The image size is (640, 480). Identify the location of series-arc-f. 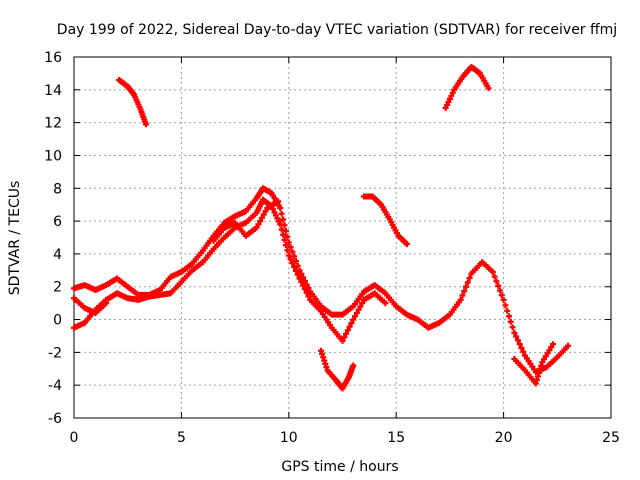
(467, 87).